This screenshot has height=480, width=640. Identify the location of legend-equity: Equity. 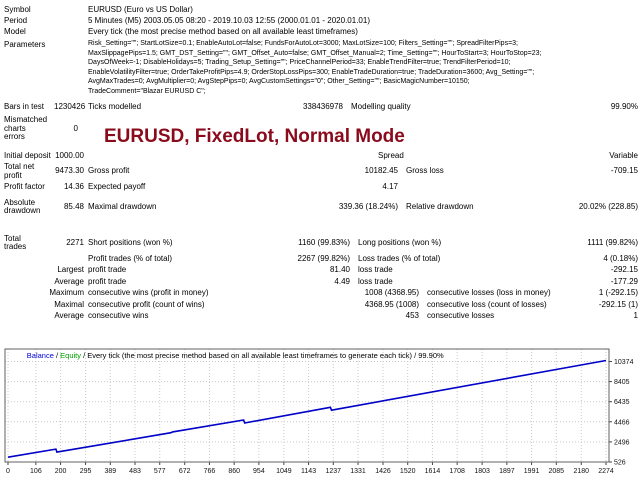
(70, 355).